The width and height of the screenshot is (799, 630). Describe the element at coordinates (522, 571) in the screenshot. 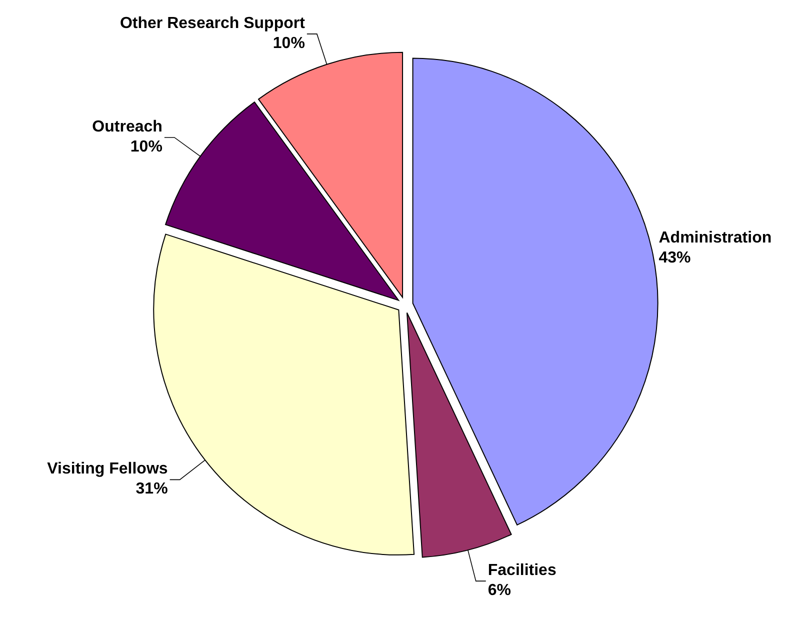

I see `slice-label: Facilities` at that location.